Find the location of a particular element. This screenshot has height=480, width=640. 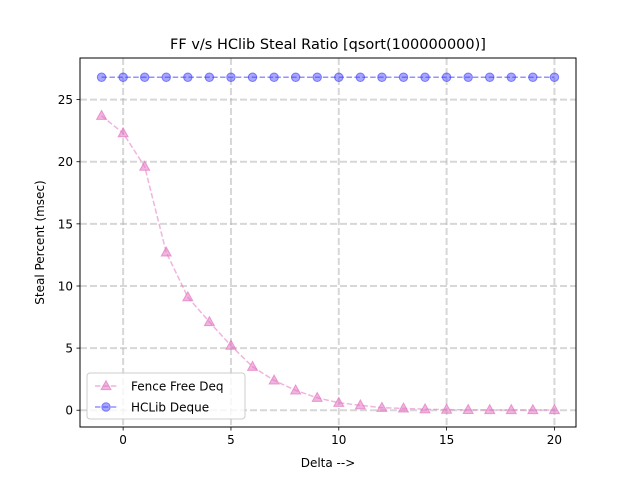

legend: Fence Free Deq HCLib Deque is located at coordinates (166, 396).